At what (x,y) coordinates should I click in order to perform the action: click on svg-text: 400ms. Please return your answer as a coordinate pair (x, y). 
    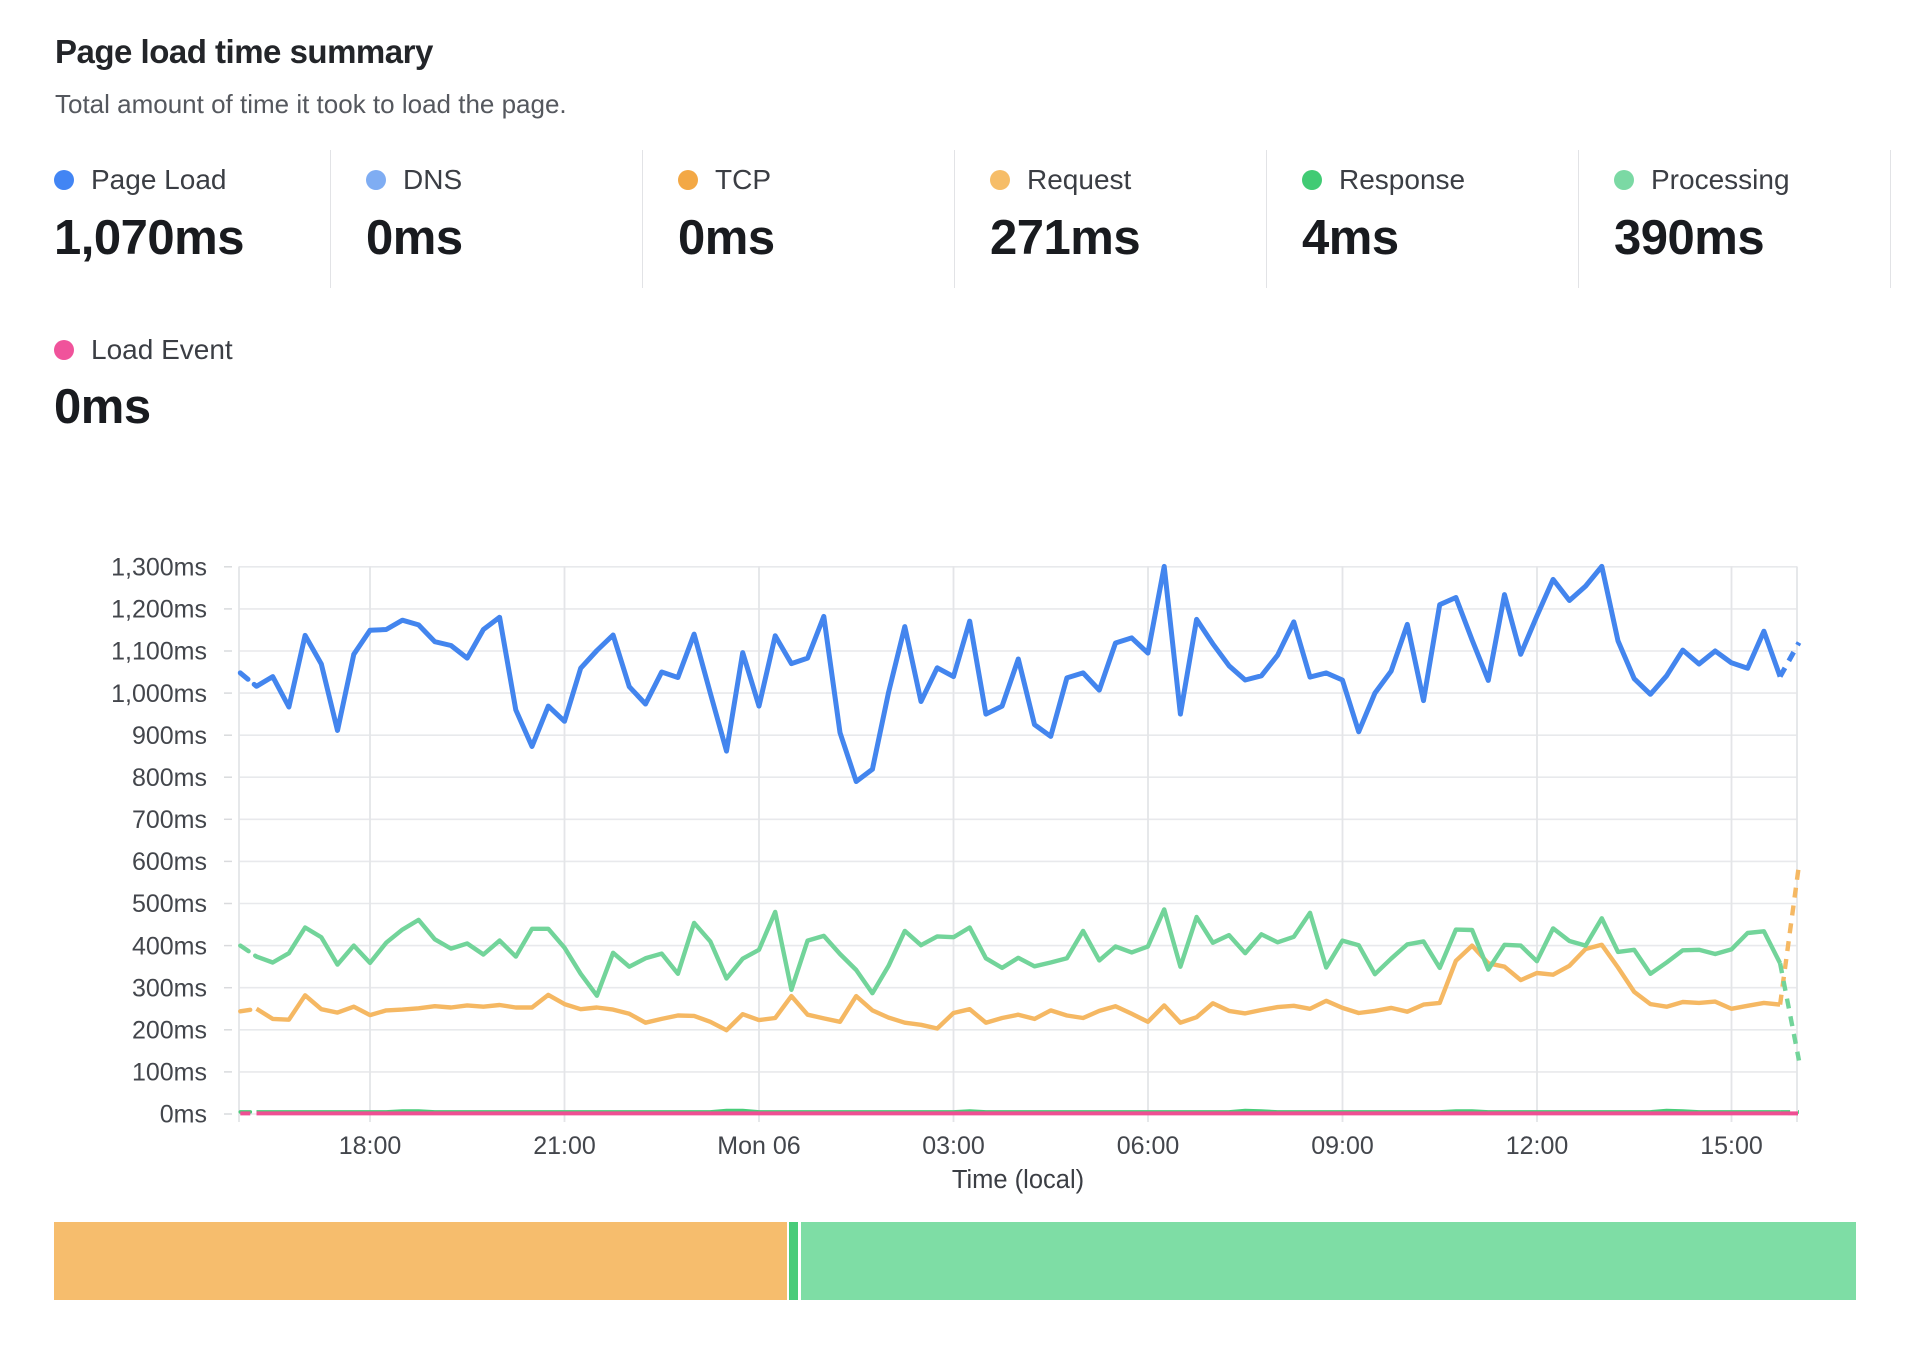
    Looking at the image, I should click on (169, 946).